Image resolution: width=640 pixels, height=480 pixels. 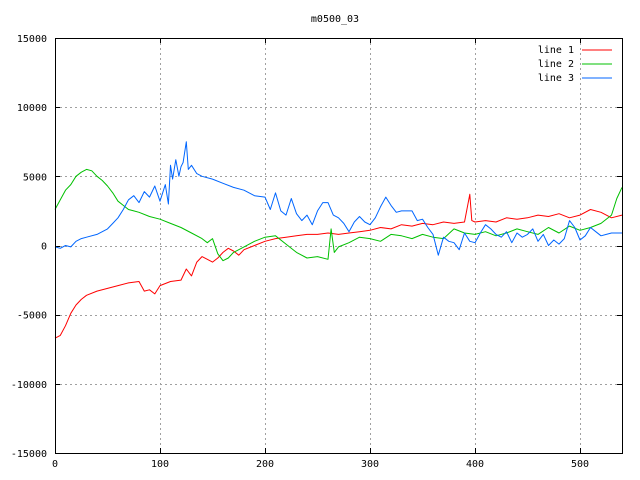 What do you see at coordinates (556, 78) in the screenshot?
I see `legend-label-3: line 3` at bounding box center [556, 78].